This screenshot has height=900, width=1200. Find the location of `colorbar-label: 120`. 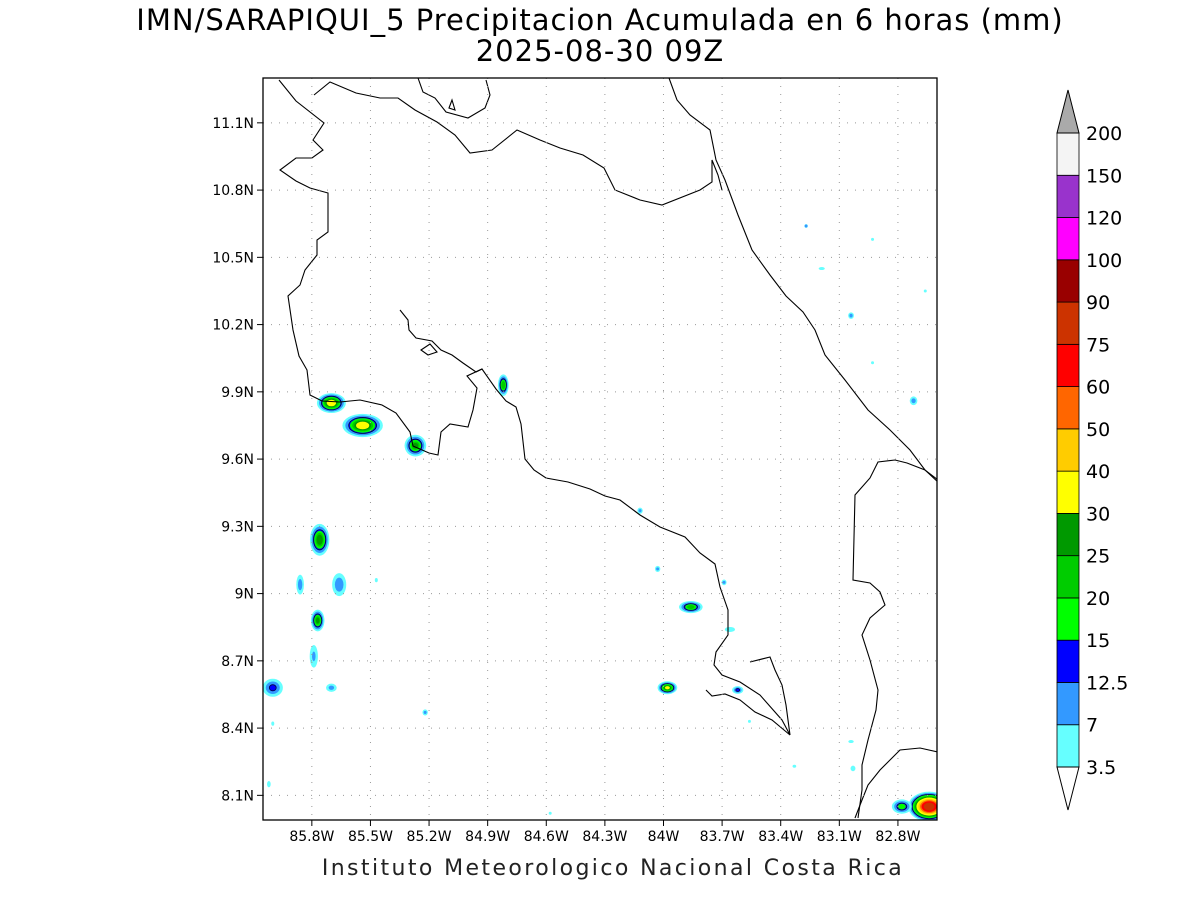

colorbar-label: 120 is located at coordinates (1104, 219).